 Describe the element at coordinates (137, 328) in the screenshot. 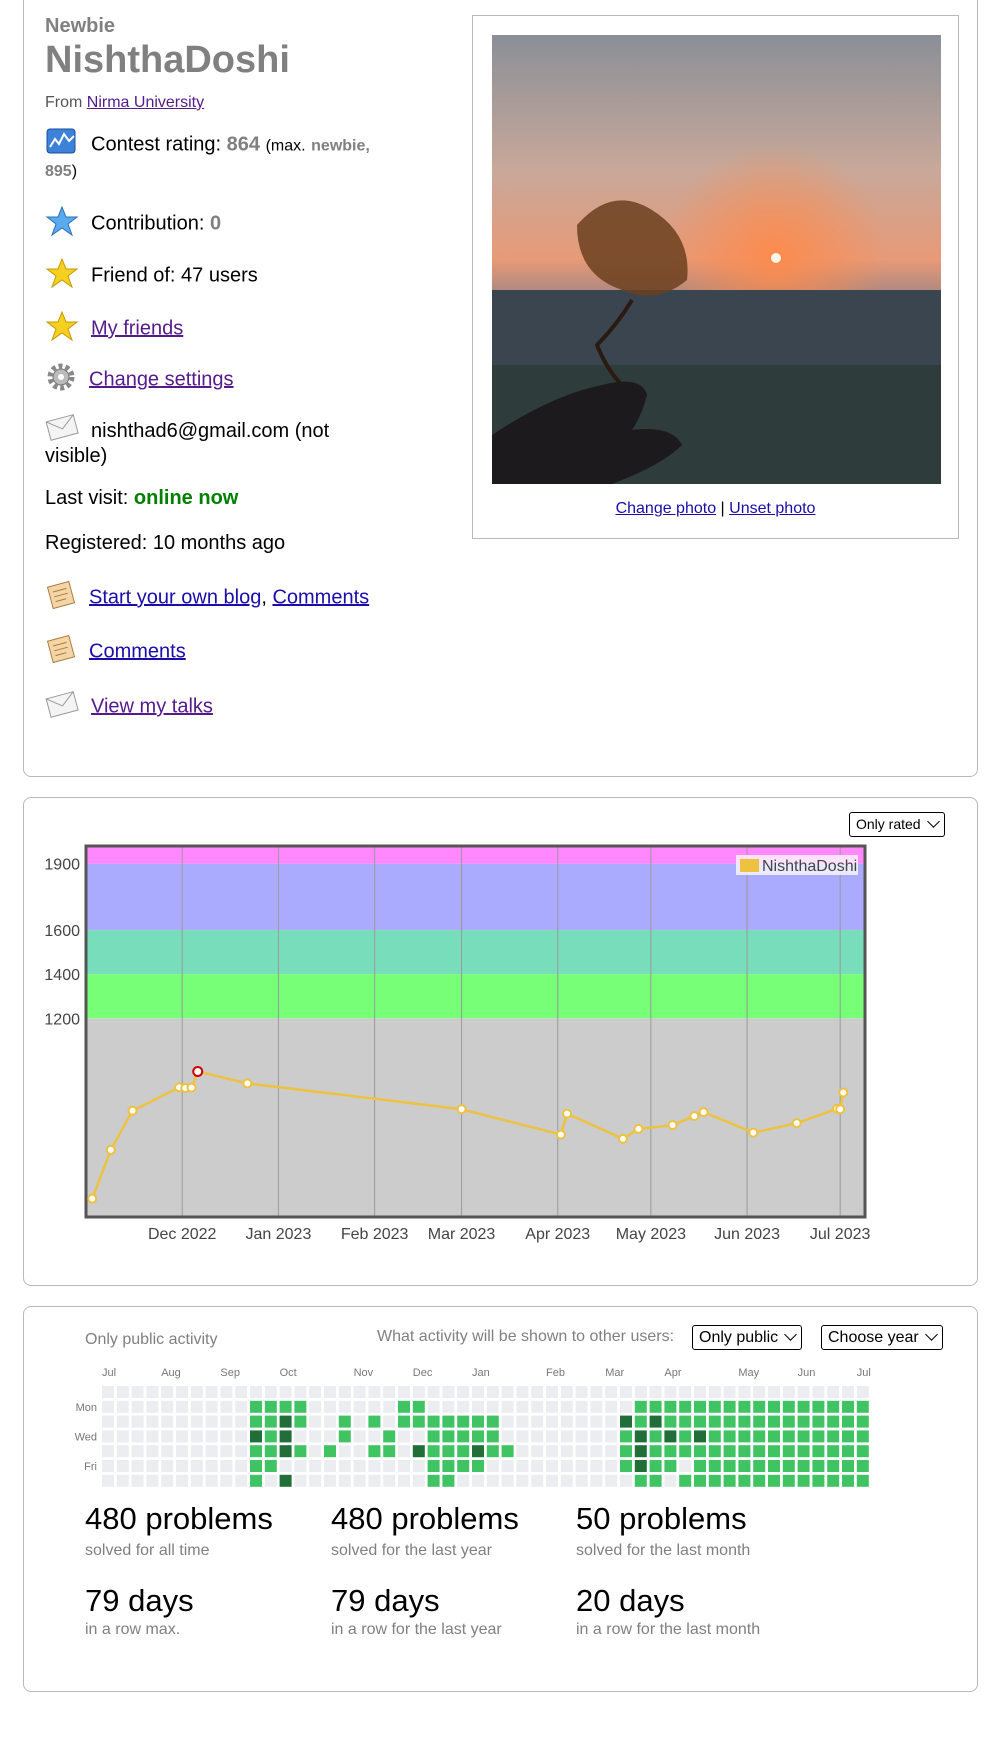

I see `my-friends-link: My friends` at that location.